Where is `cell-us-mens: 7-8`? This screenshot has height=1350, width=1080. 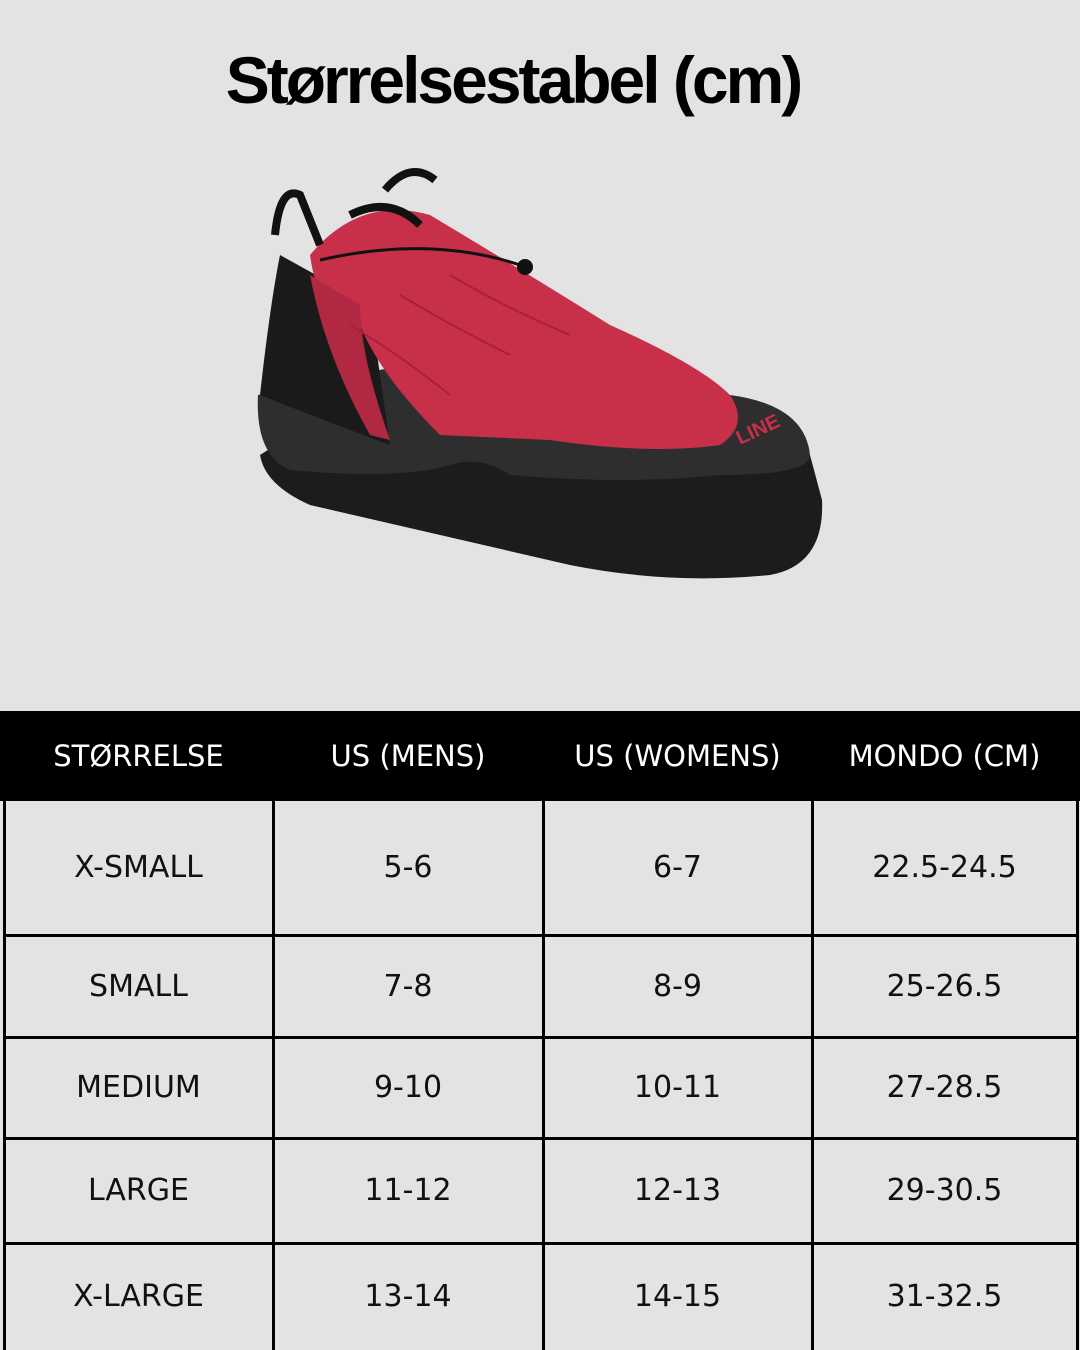
cell-us-mens: 7-8 is located at coordinates (408, 986).